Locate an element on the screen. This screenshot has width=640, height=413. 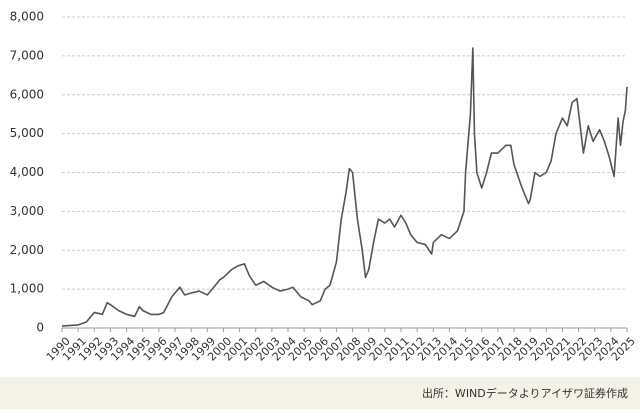
y-tick-label: 2,000 is located at coordinates (27, 250).